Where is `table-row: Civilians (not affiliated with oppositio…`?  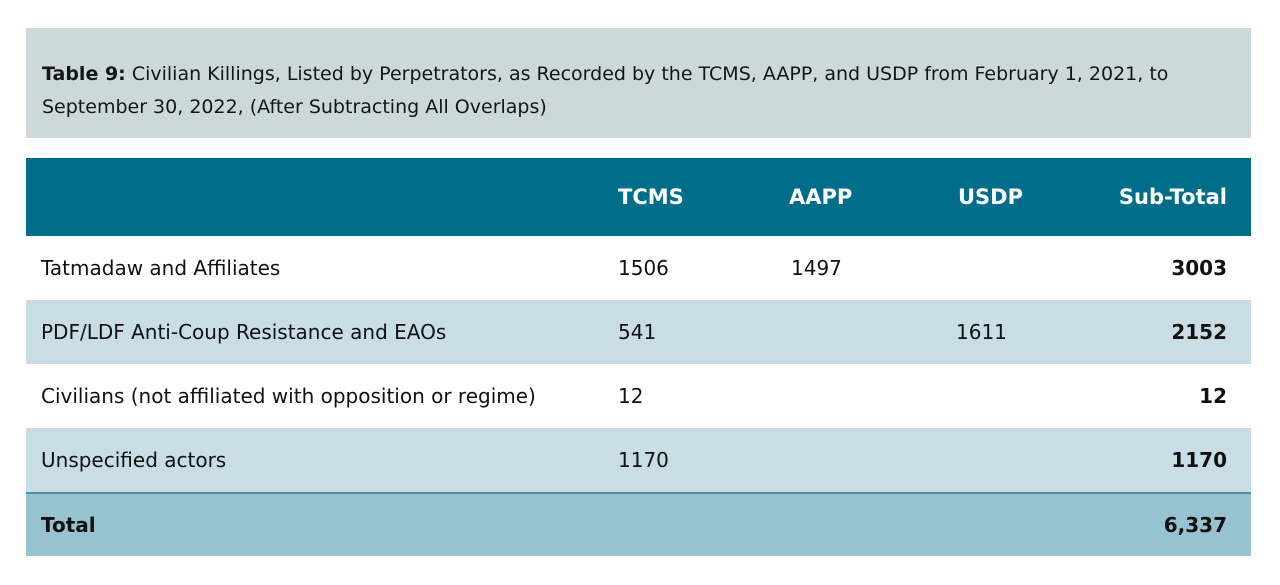 table-row: Civilians (not affiliated with oppositio… is located at coordinates (638, 396).